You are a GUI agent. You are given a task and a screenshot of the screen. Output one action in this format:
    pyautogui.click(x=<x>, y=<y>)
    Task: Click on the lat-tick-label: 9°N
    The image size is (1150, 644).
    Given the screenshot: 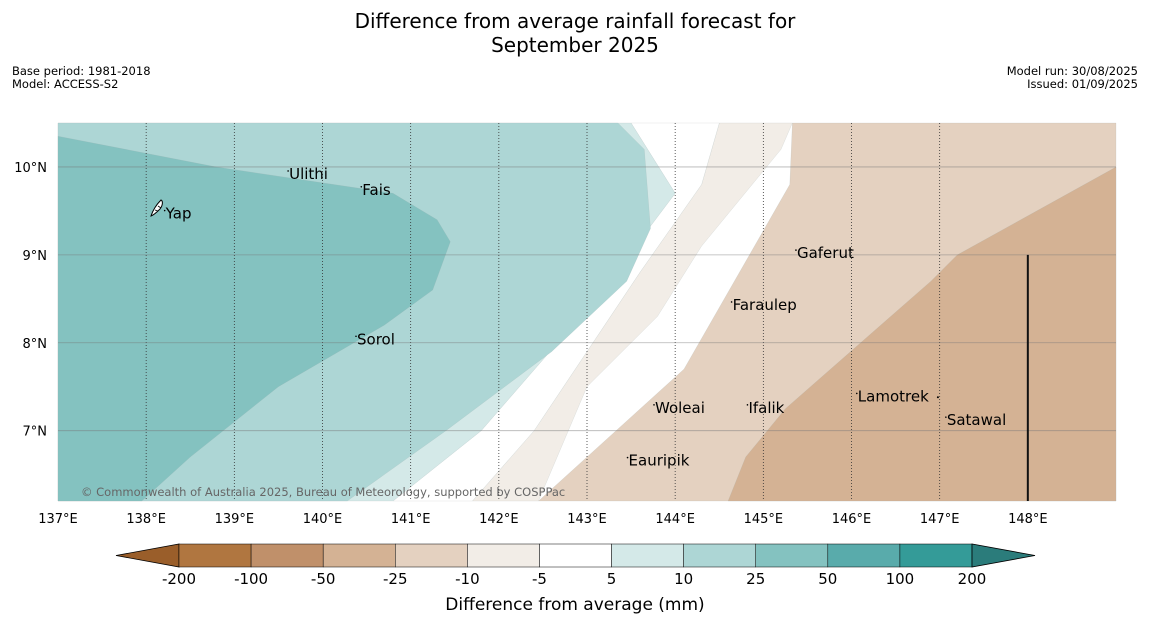 What is the action you would take?
    pyautogui.click(x=35, y=256)
    